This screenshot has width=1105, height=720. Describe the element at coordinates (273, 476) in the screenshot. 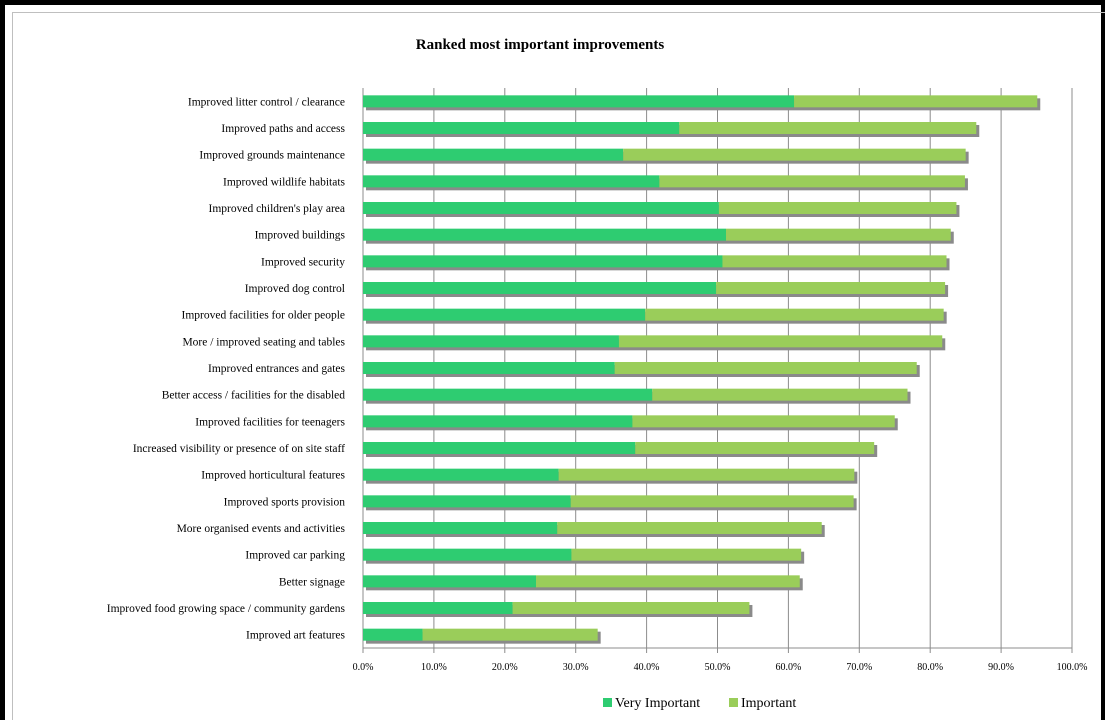

I see `category-label: Improved horticultural features` at that location.